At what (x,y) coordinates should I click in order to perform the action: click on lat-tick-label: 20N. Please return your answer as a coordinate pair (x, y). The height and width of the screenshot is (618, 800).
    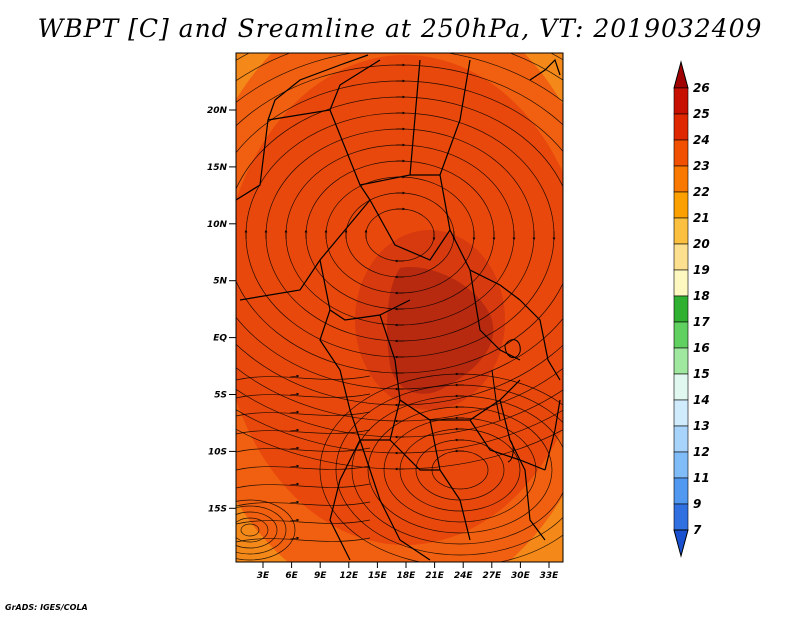
    Looking at the image, I should click on (217, 111).